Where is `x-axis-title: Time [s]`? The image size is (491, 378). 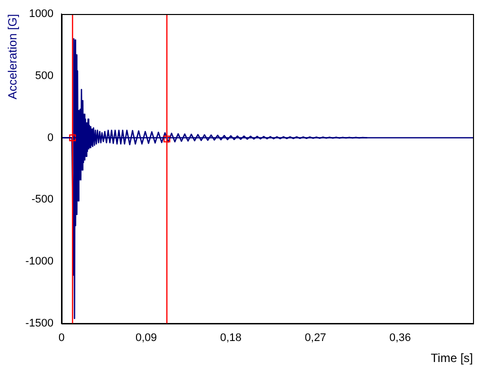 x-axis-title: Time [s] is located at coordinates (451, 358).